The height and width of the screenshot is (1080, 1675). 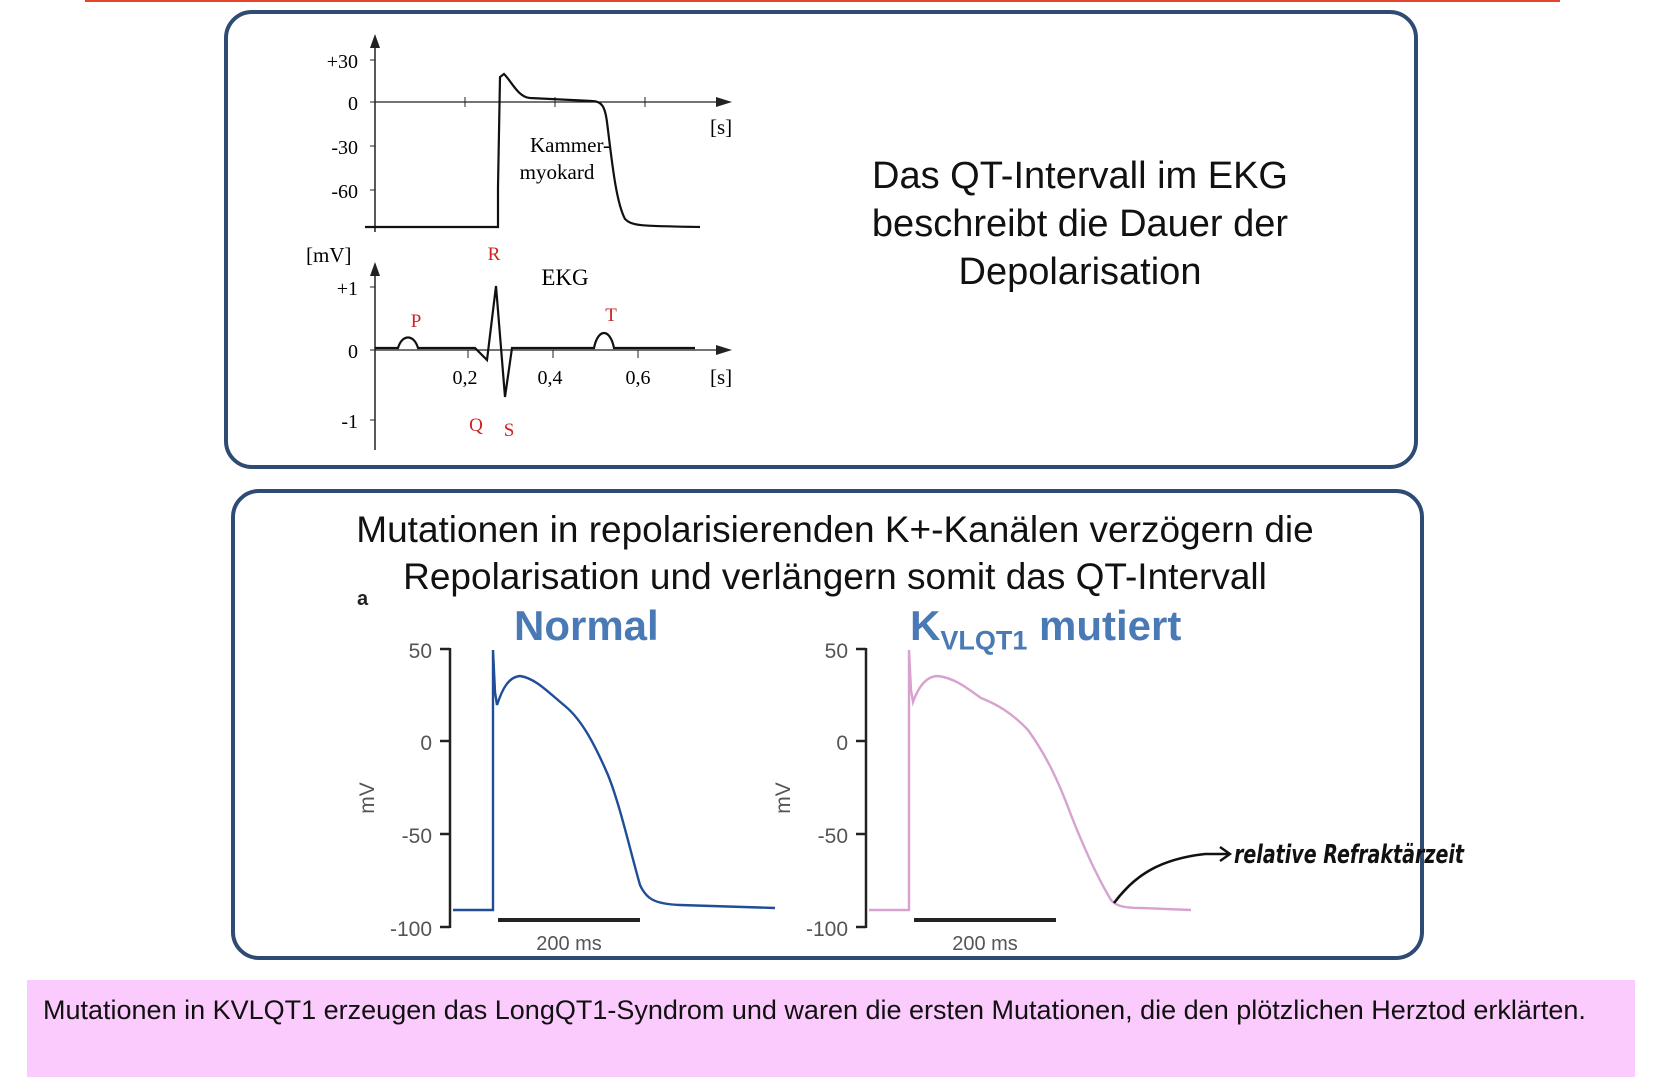 What do you see at coordinates (353, 352) in the screenshot?
I see `ekg-ytick: 0` at bounding box center [353, 352].